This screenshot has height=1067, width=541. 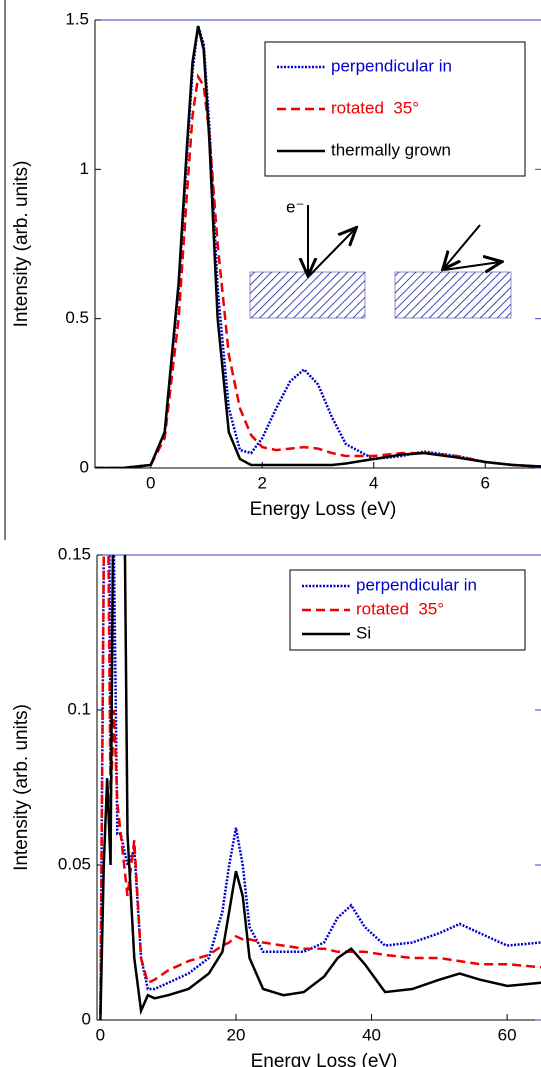 What do you see at coordinates (485, 482) in the screenshot?
I see `x-tick-label: 6` at bounding box center [485, 482].